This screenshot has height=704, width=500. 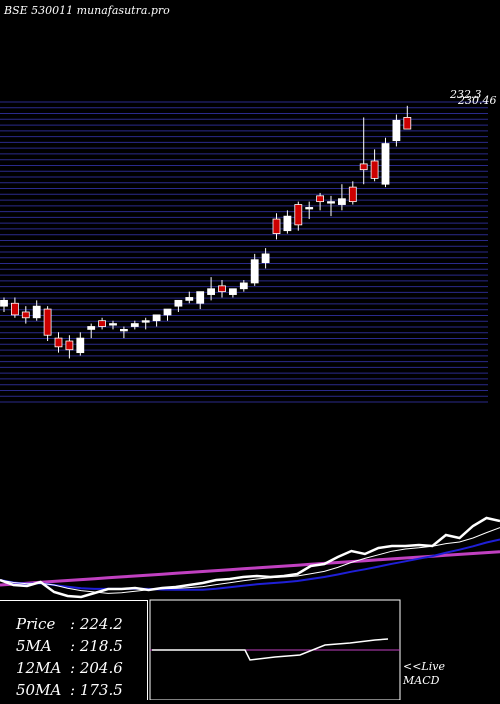 What do you see at coordinates (465, 94) in the screenshot?
I see `price-axis-label: 232.3` at bounding box center [465, 94].